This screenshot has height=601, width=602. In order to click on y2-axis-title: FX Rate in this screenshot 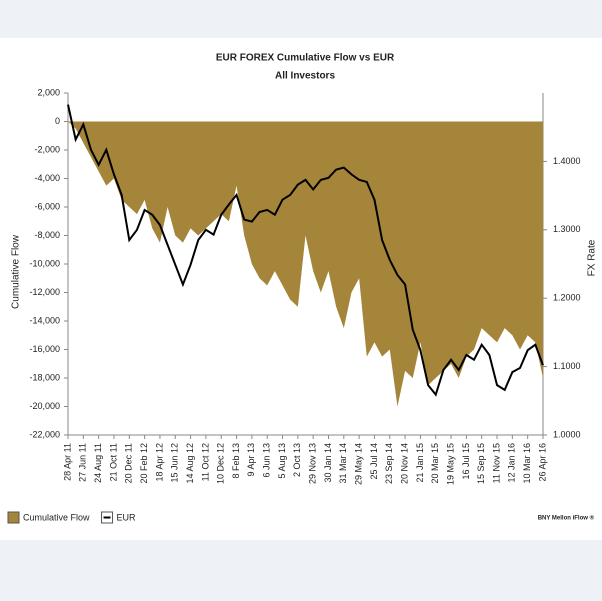, I will do `click(592, 257)`.